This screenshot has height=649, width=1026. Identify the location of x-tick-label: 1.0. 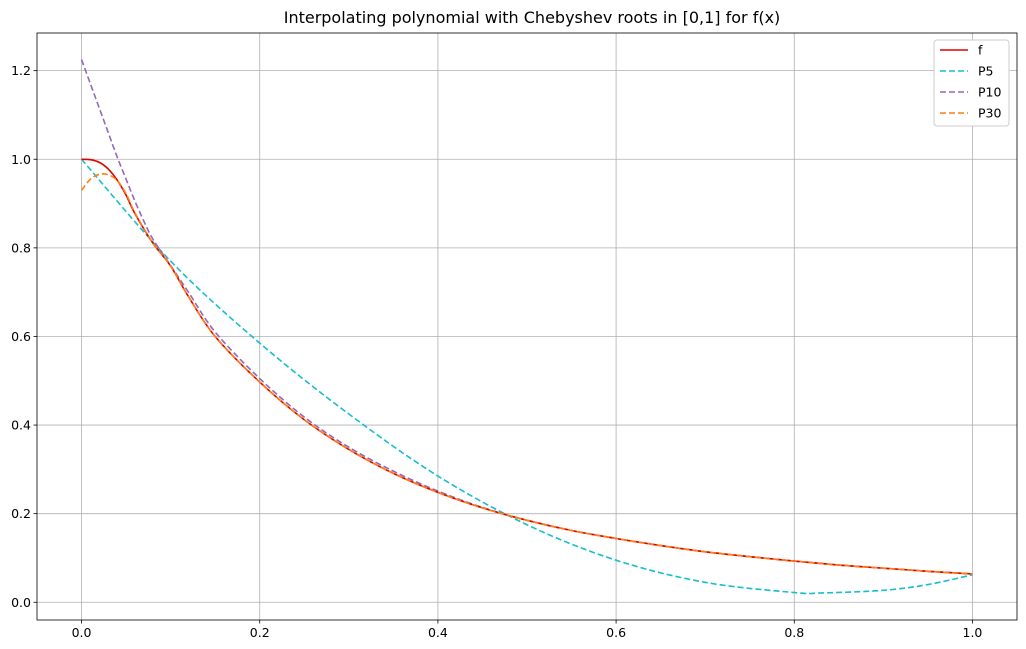
(973, 632).